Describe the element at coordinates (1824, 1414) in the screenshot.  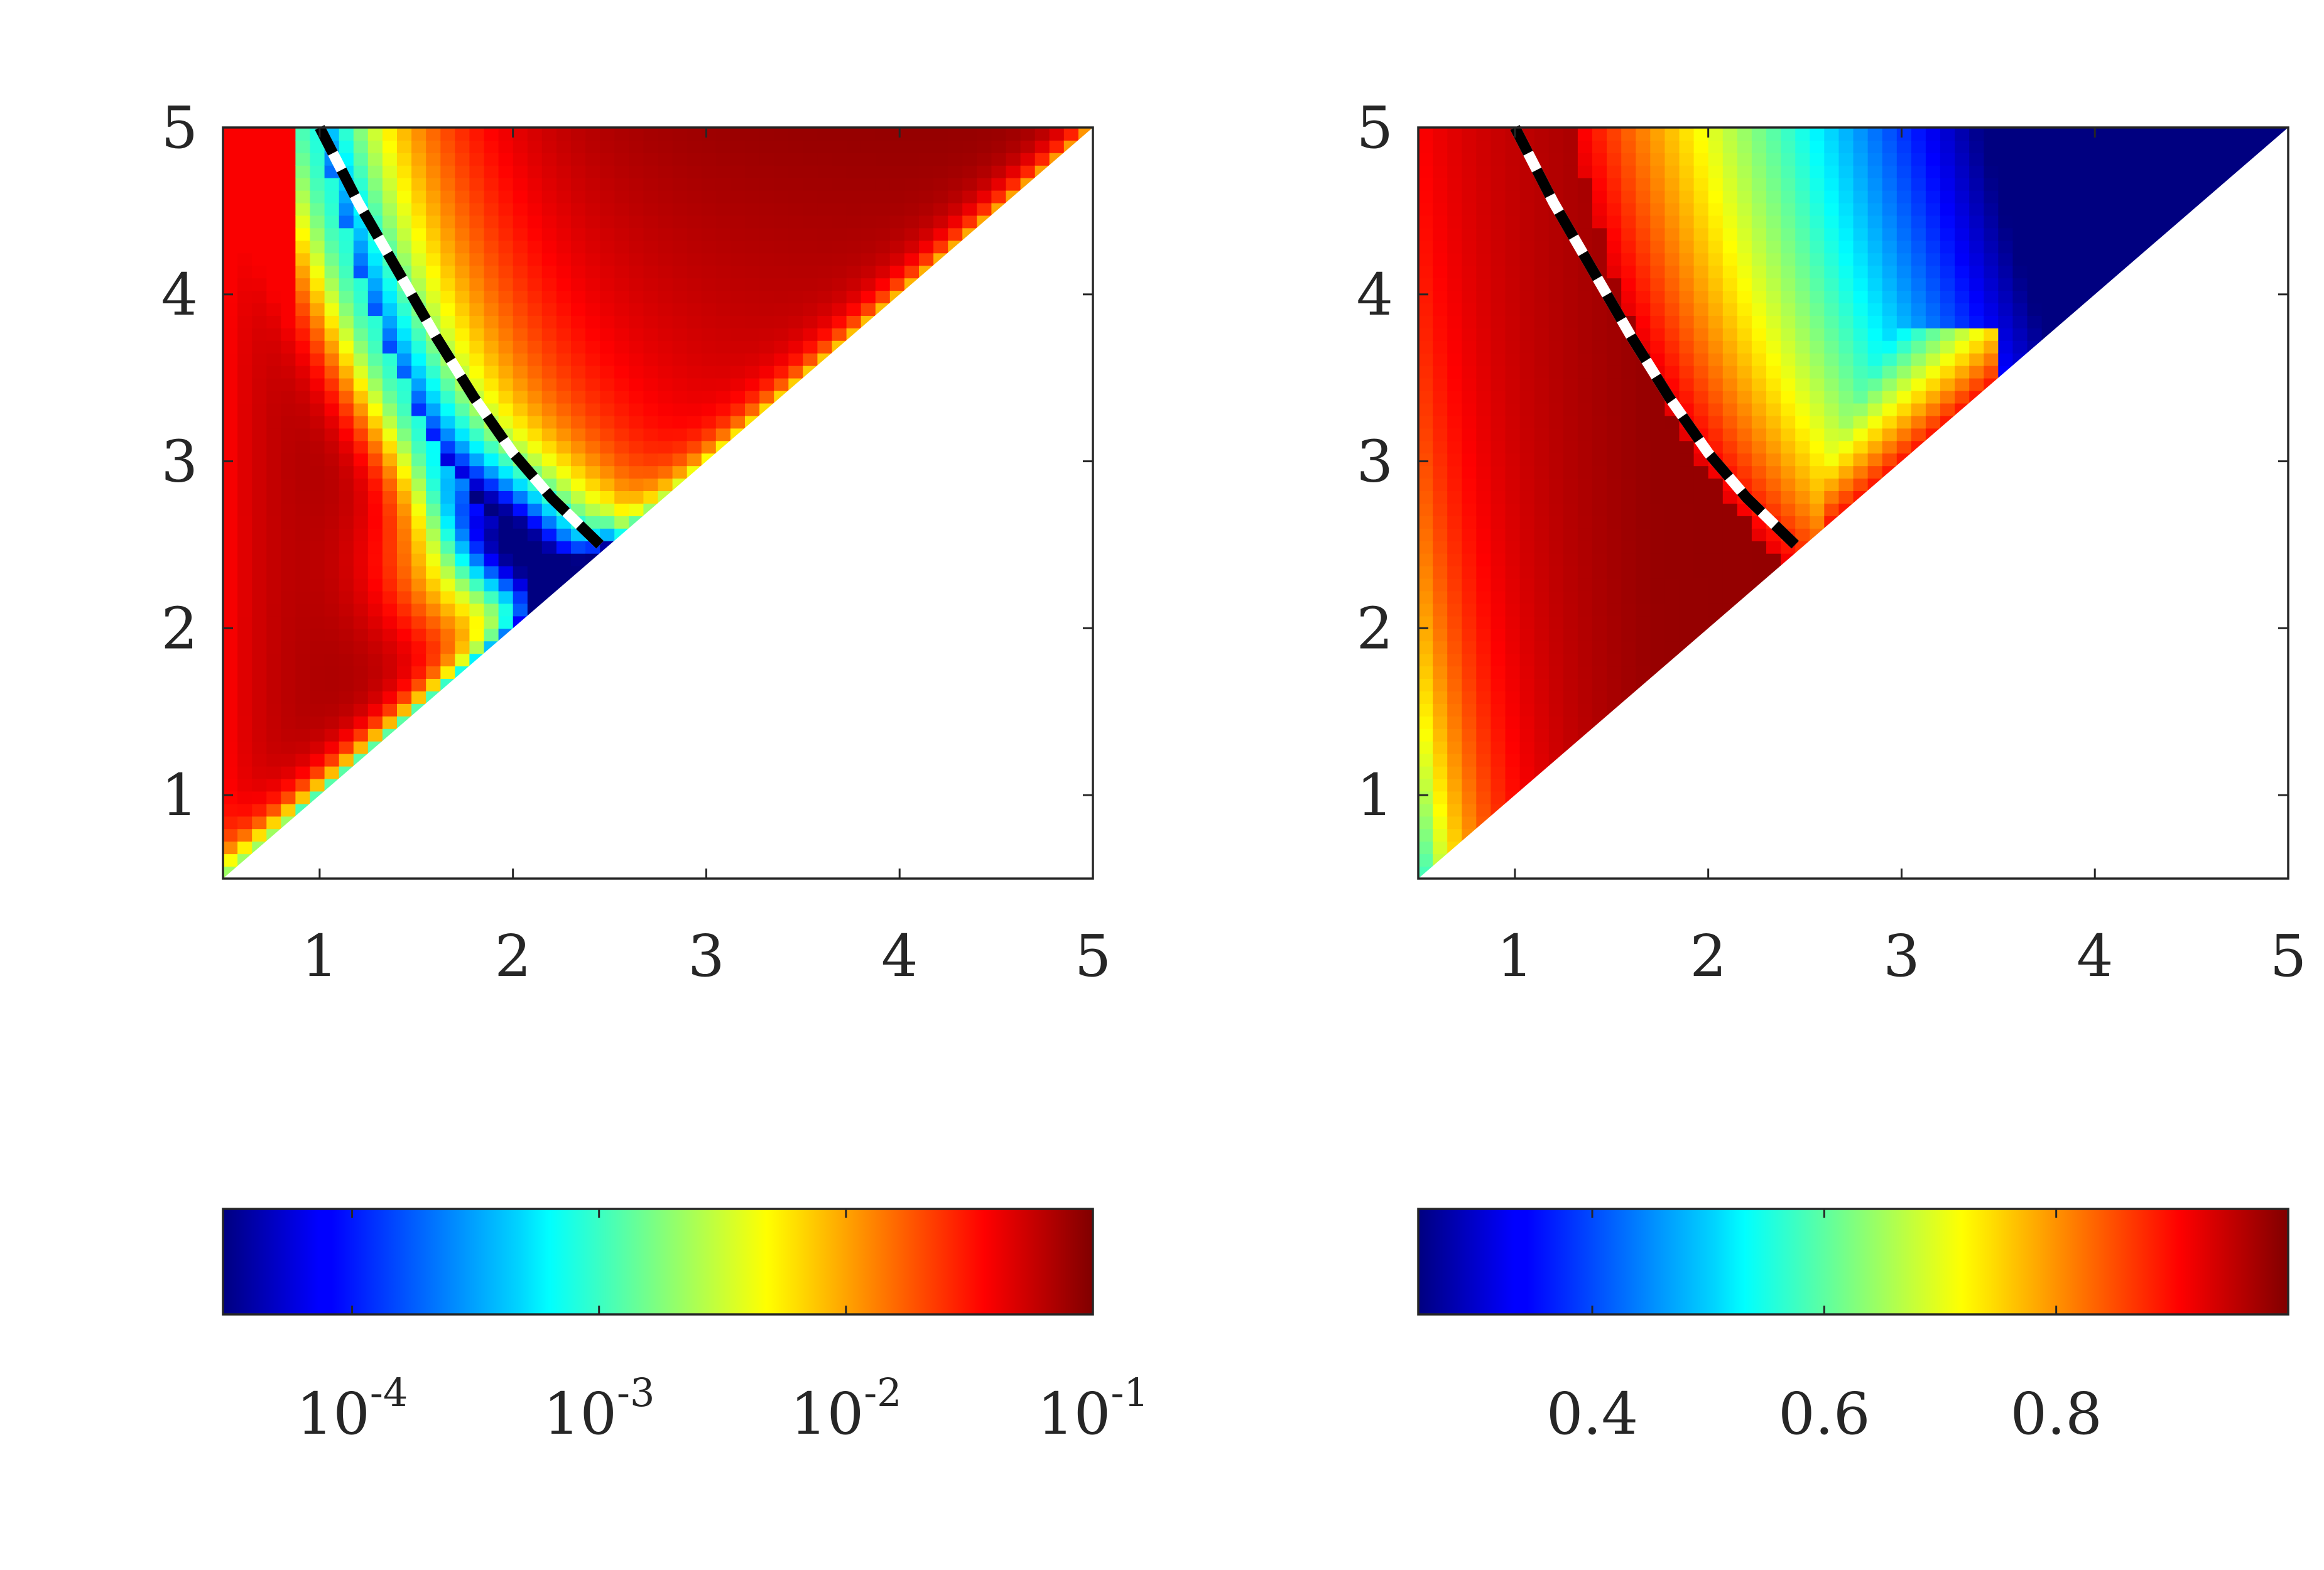
I see `colorbar-tick-label: 0.6` at that location.